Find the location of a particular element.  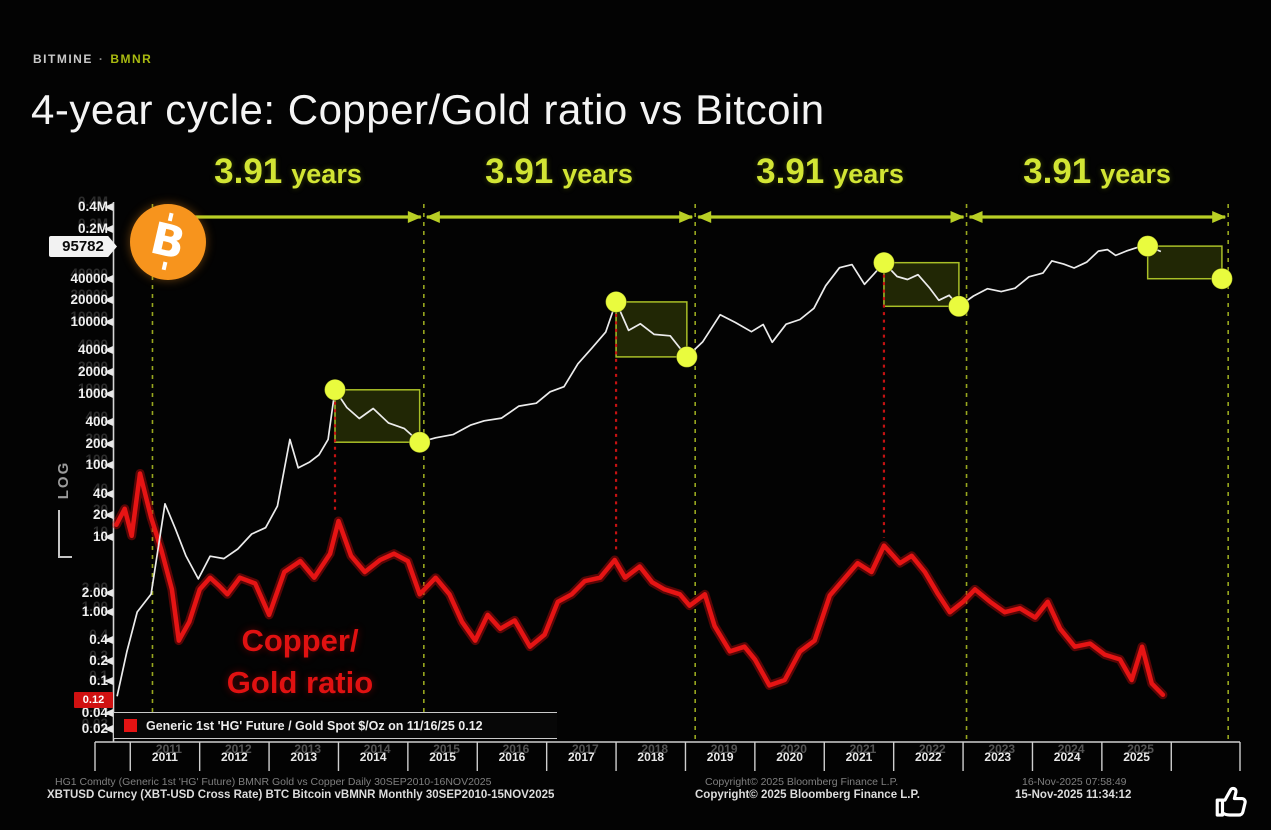

x-axis-year-2022: 2022 is located at coordinates (928, 757).